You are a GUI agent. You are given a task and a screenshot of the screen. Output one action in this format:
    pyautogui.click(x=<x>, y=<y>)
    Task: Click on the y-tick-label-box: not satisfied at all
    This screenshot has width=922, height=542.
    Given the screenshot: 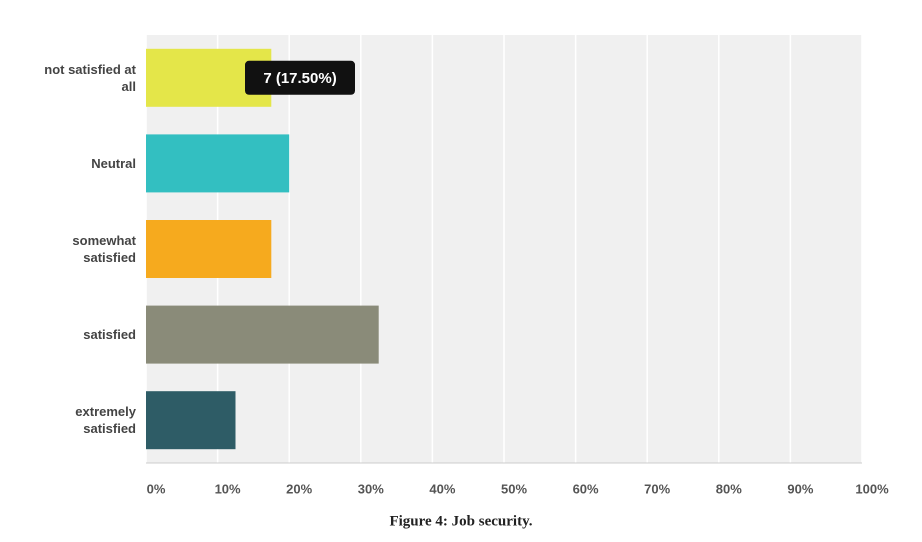 What is the action you would take?
    pyautogui.click(x=90, y=77)
    